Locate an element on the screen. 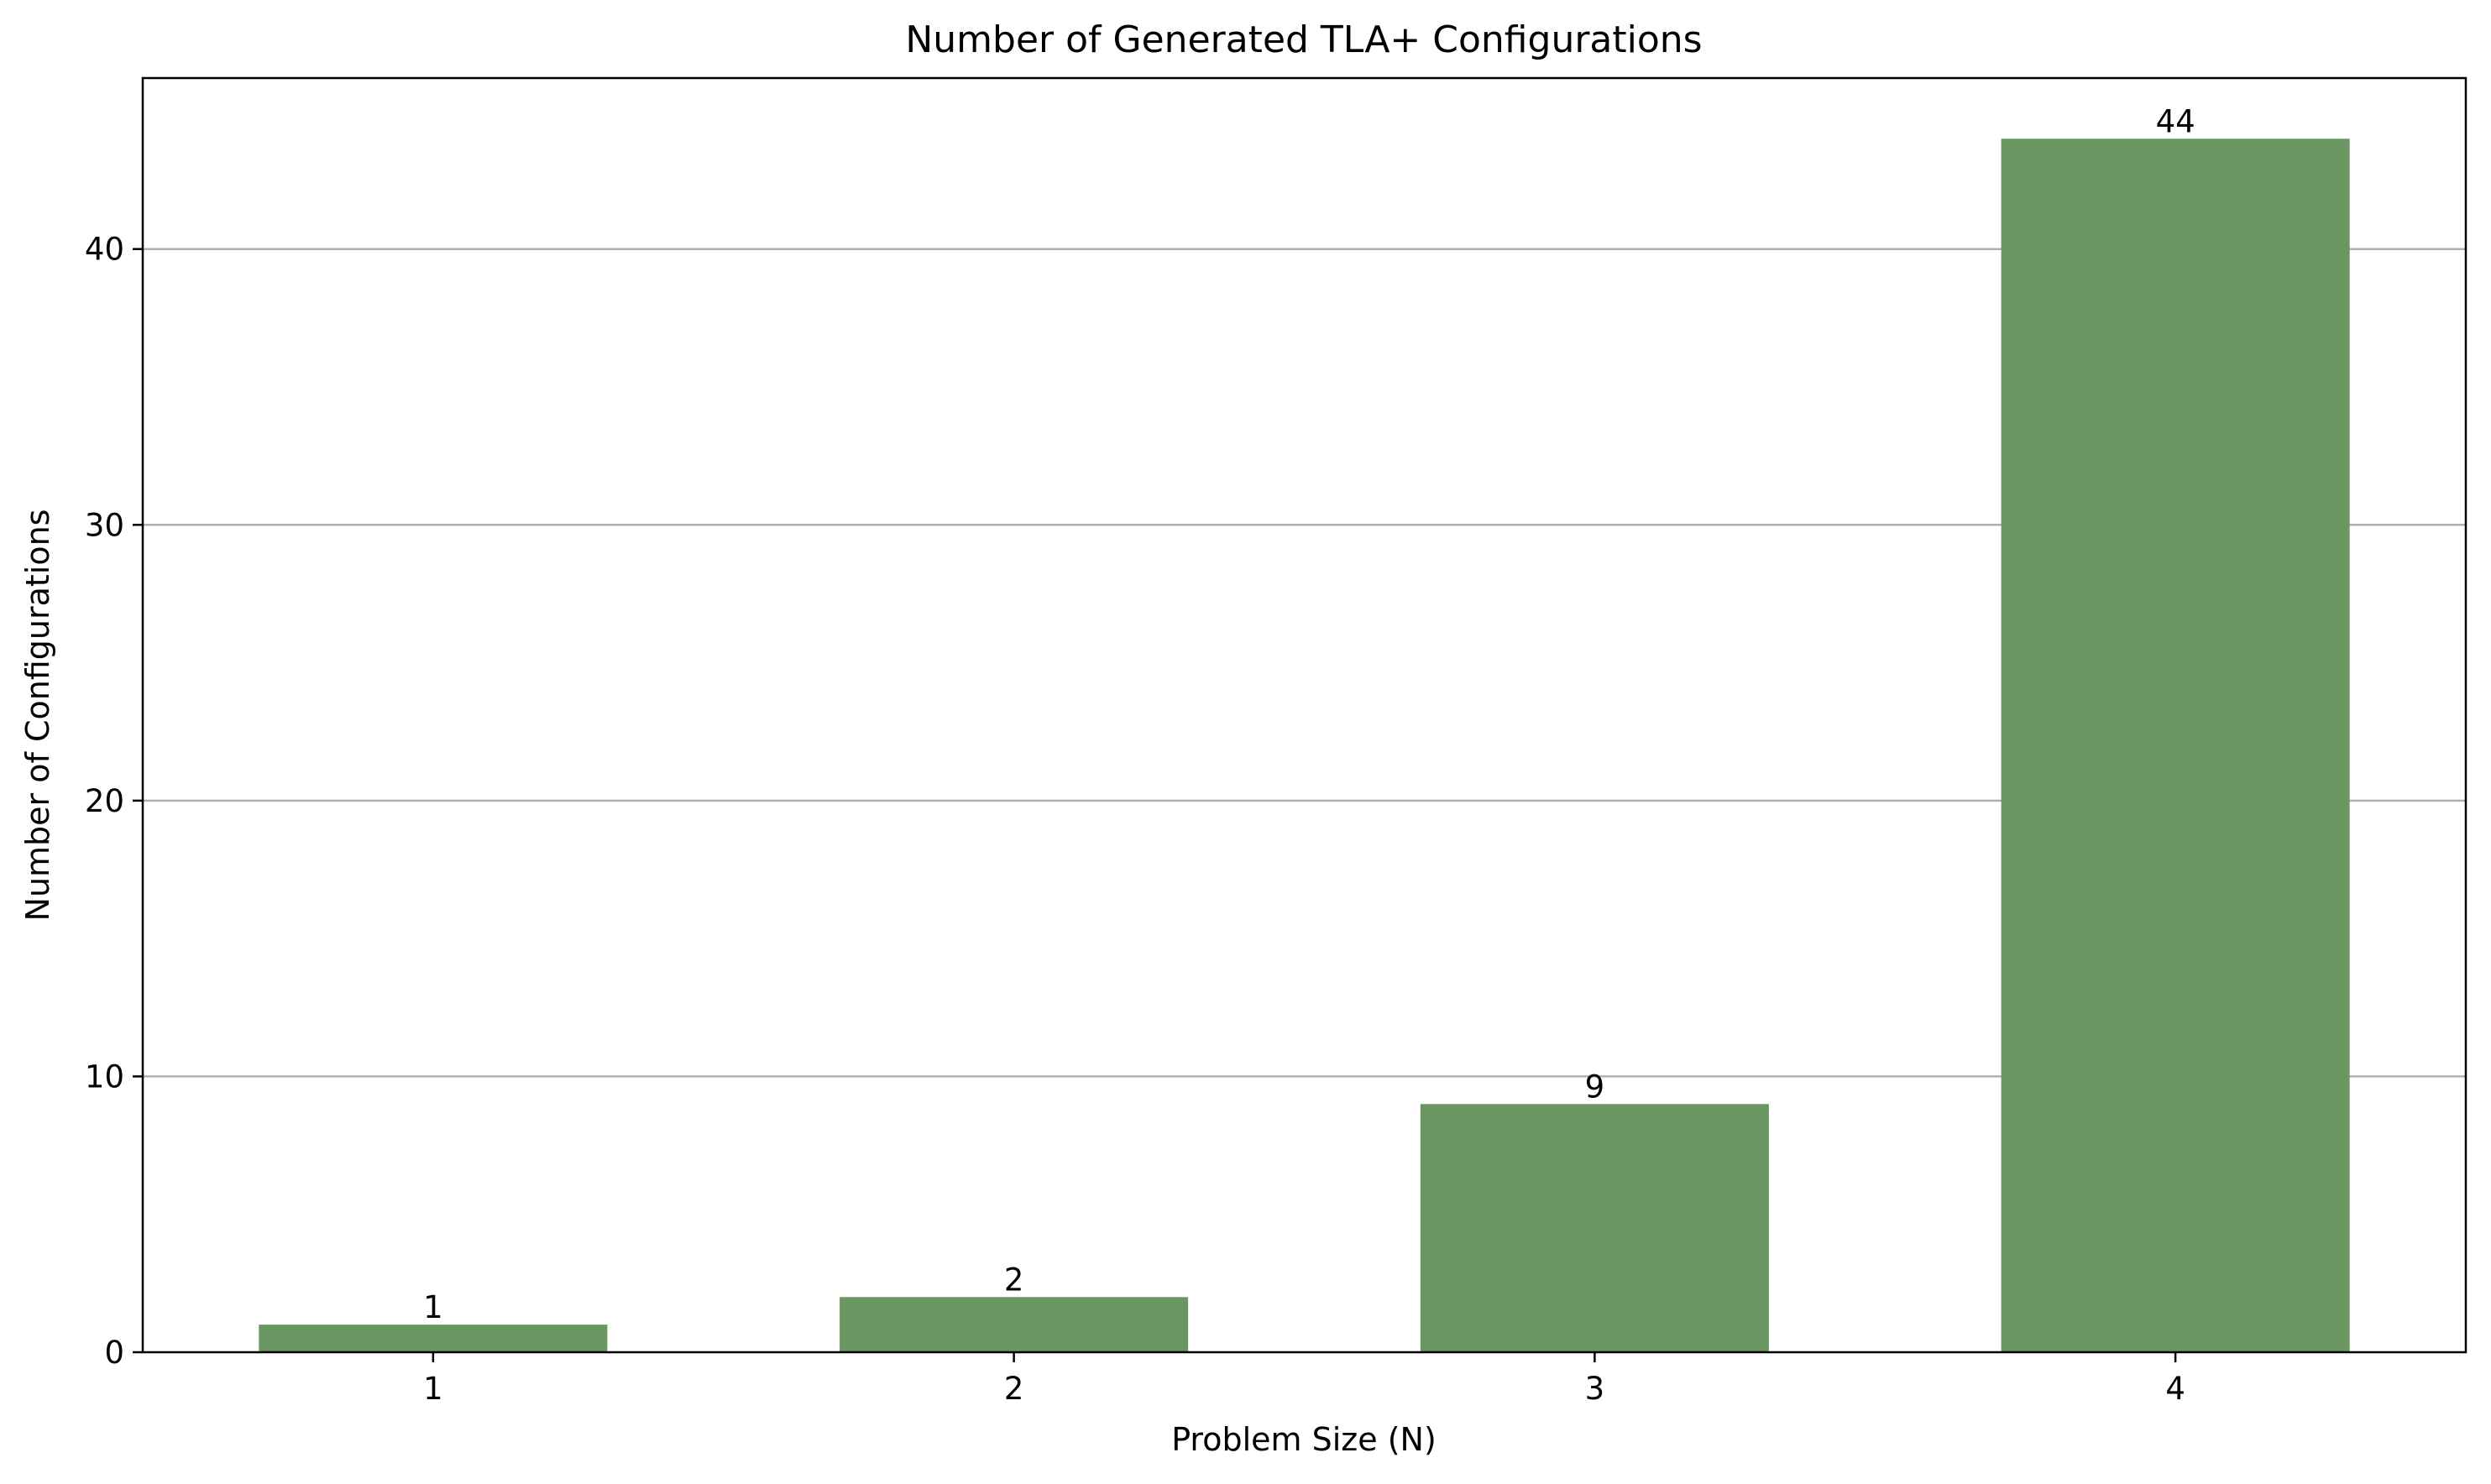 The width and height of the screenshot is (2491, 1484). x-axis-label: Problem Size (N) is located at coordinates (1304, 1439).